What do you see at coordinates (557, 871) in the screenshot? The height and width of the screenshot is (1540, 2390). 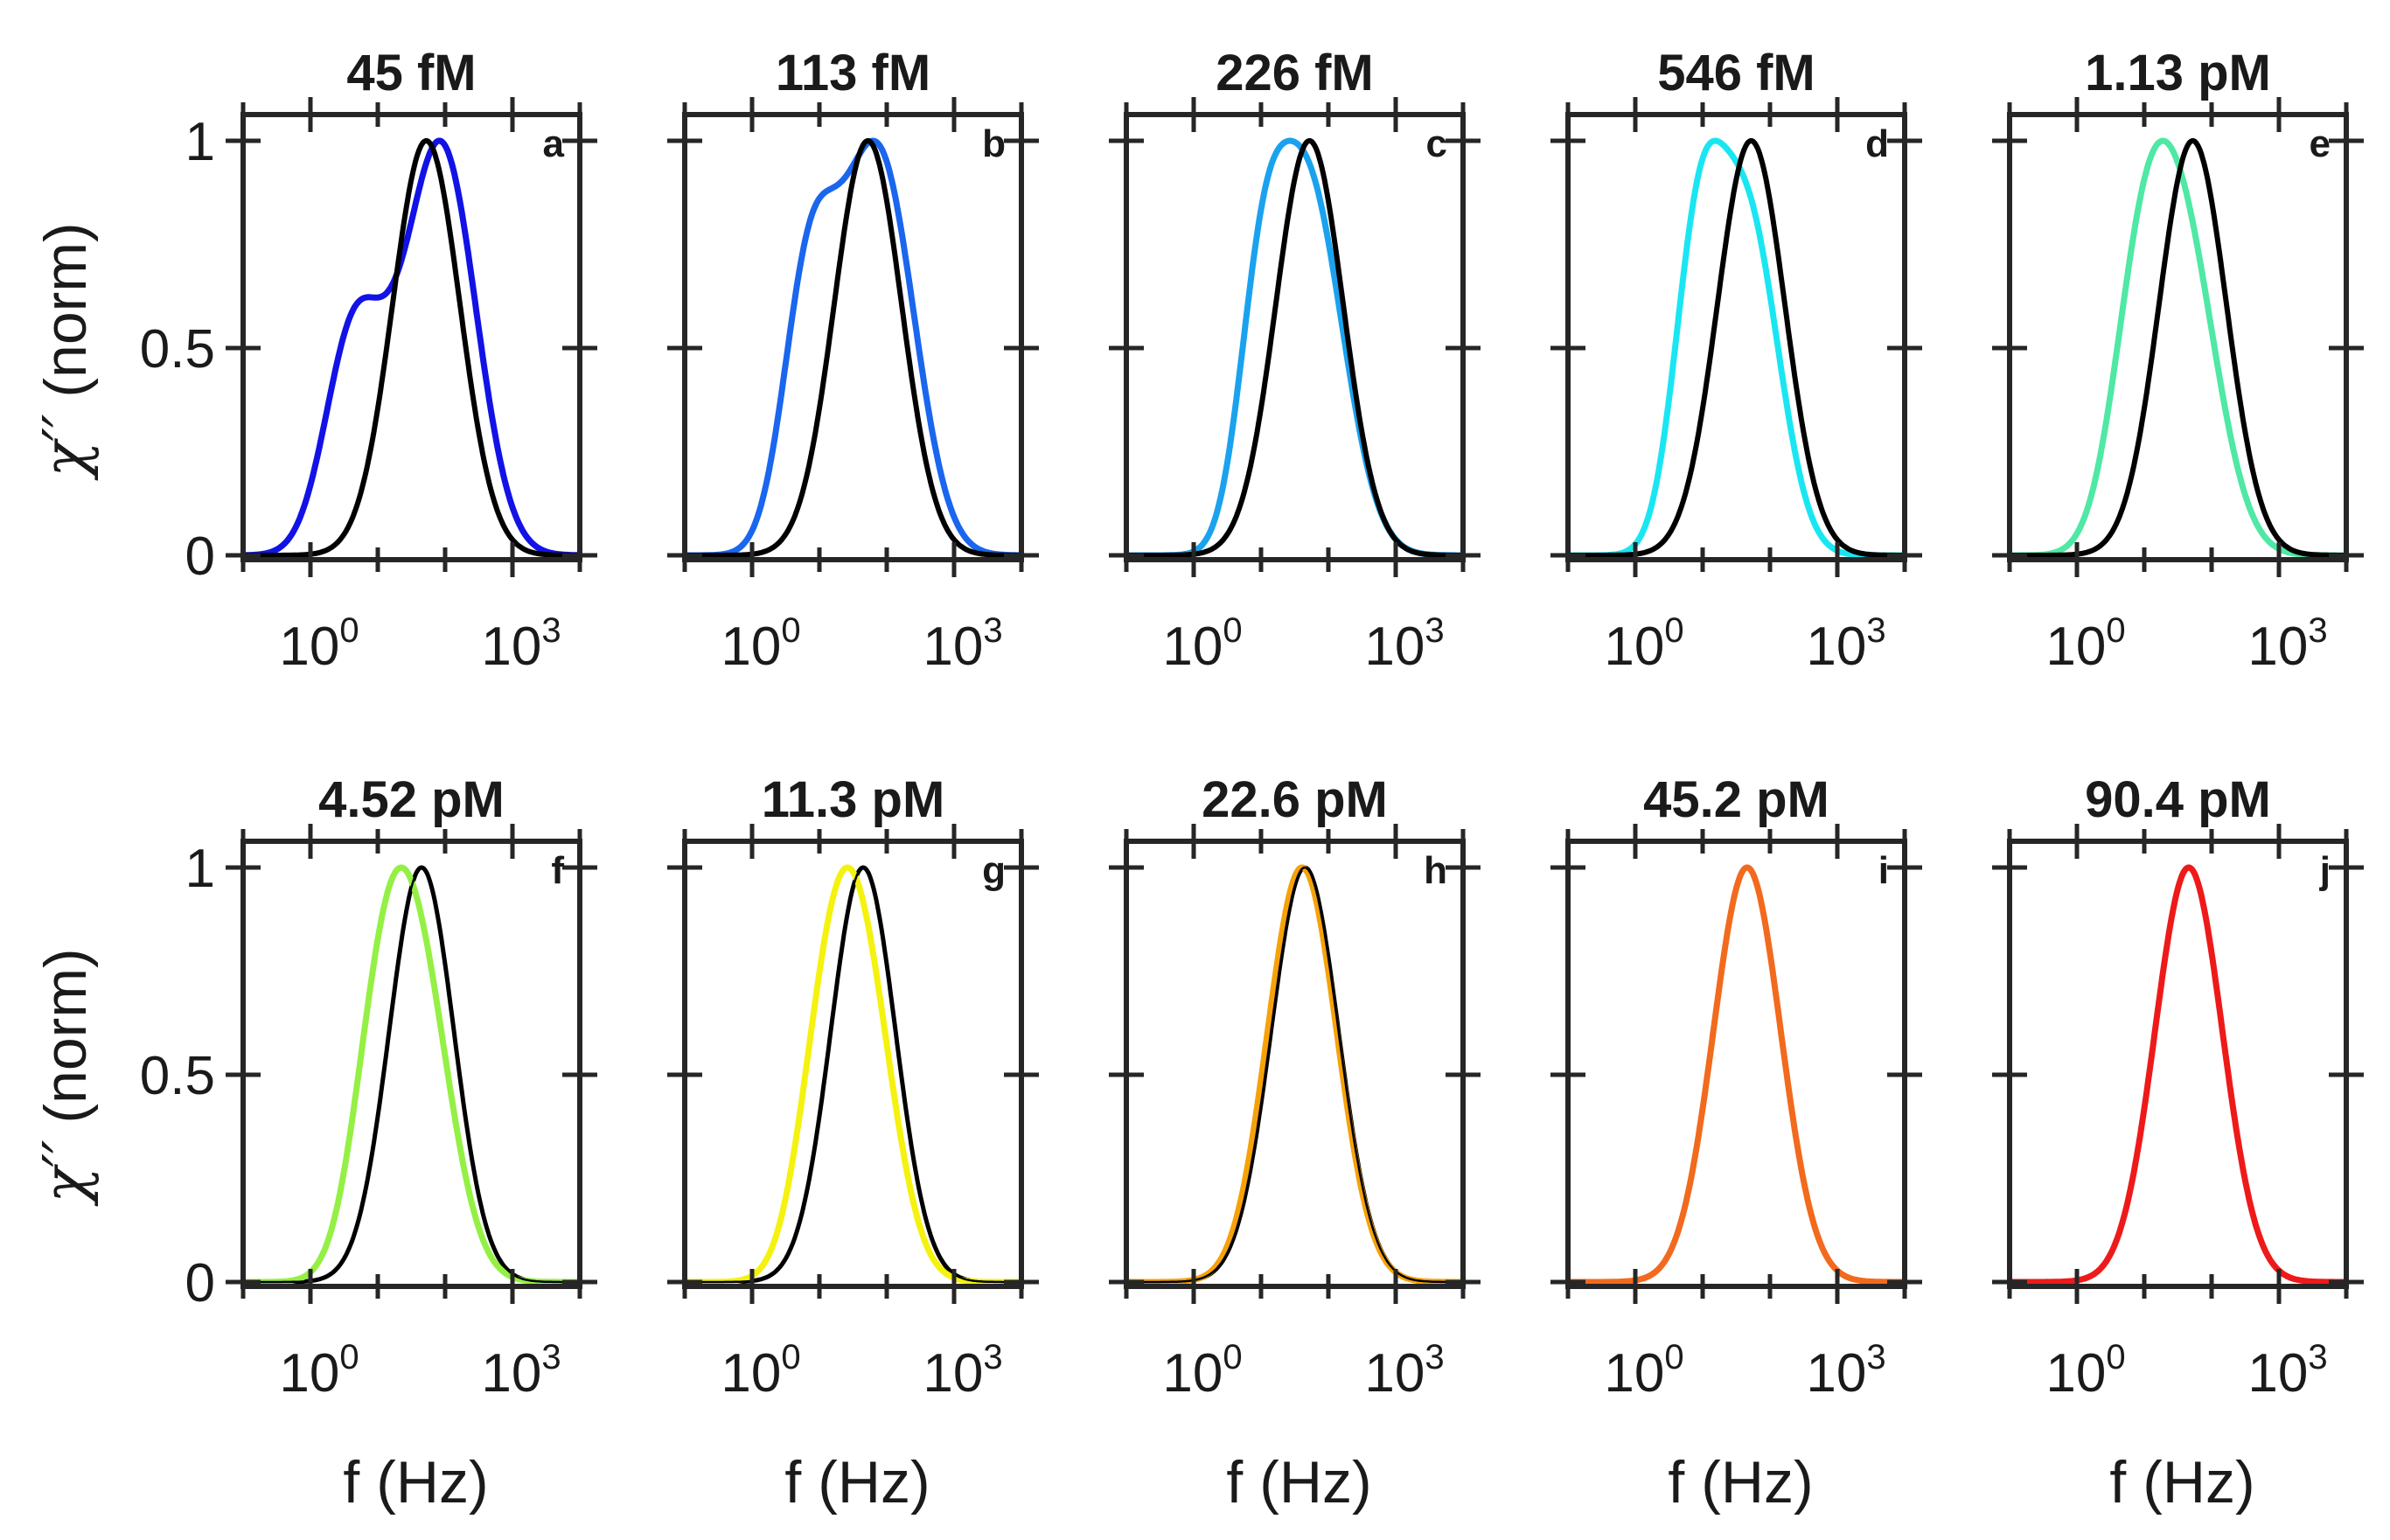 I see `panel-letter: f` at bounding box center [557, 871].